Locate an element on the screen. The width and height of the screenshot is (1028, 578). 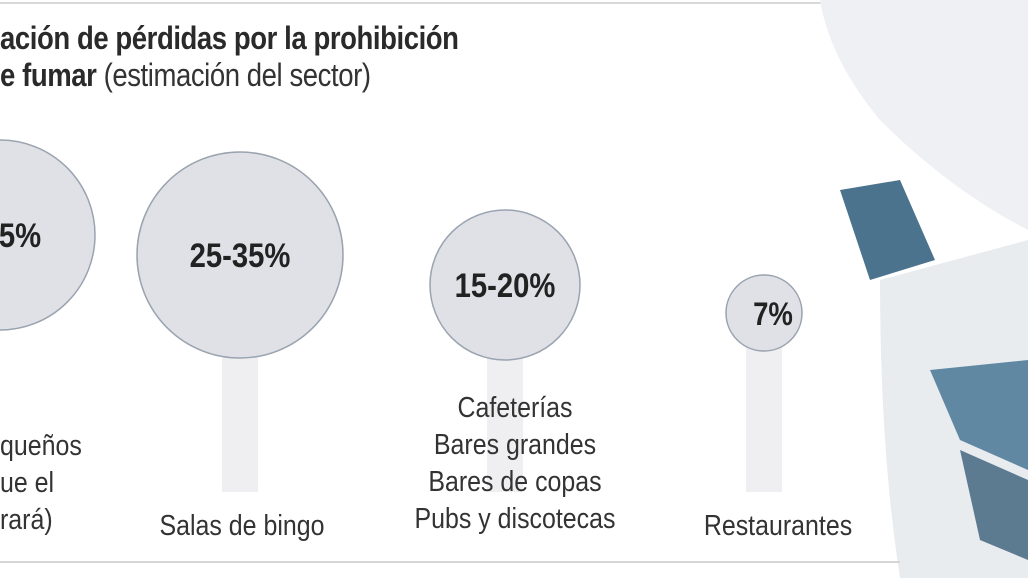
category-label: Restaurantes is located at coordinates (778, 526).